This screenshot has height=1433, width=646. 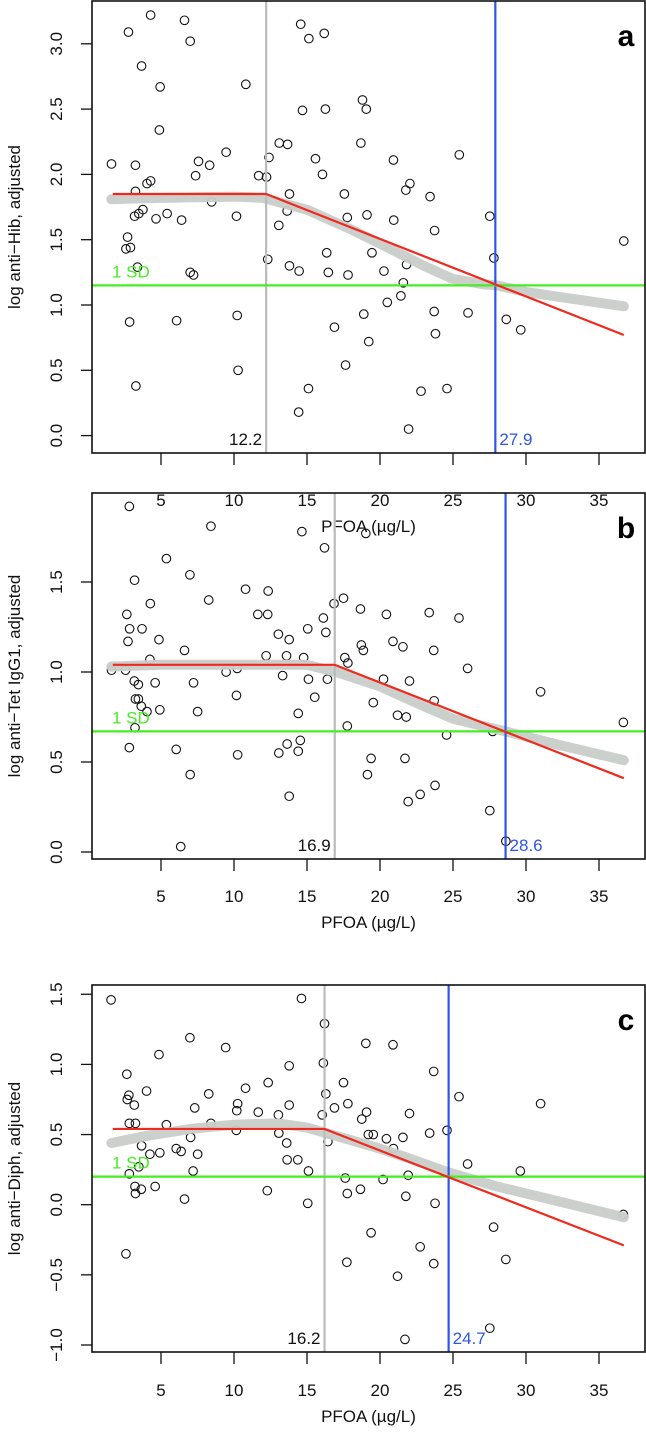 I want to click on x-axis-label: PFOA (µg/L), so click(x=368, y=1416).